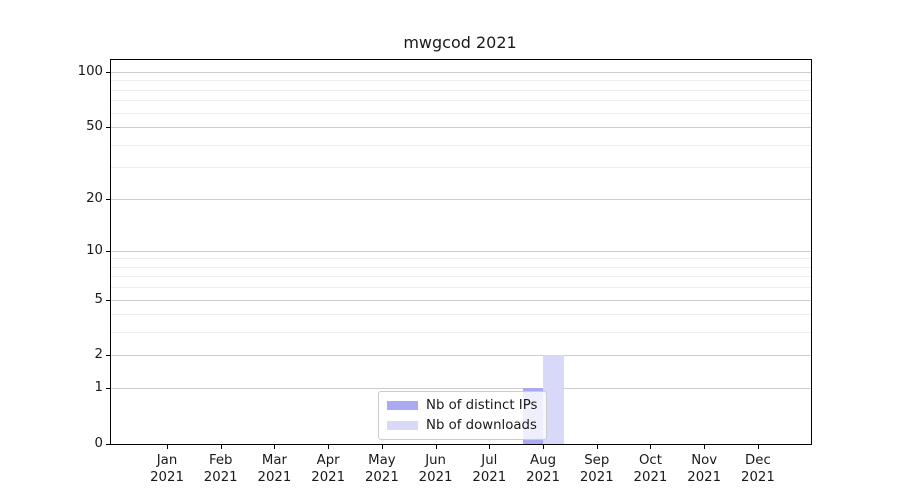  I want to click on x-tick-label: Feb 2021, so click(220, 469).